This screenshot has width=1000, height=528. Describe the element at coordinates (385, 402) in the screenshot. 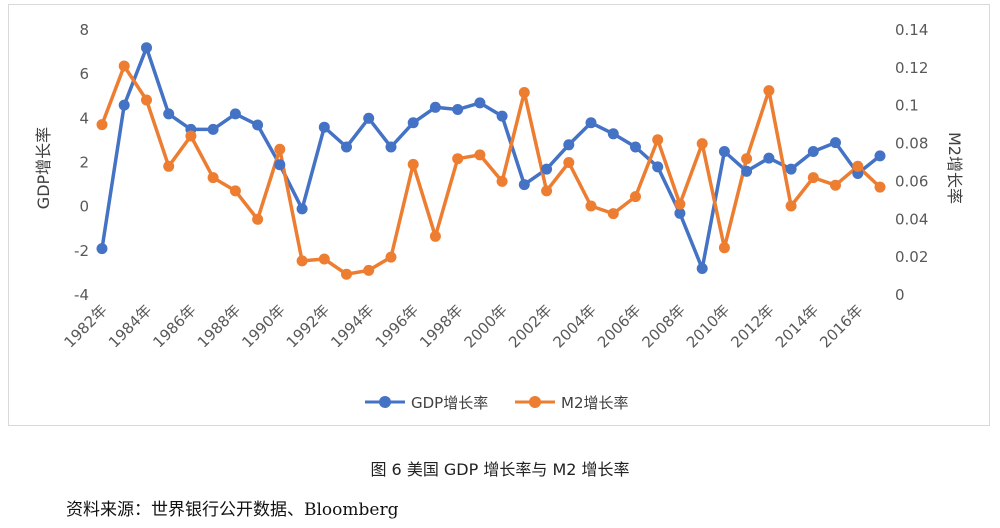

I see `legend-marker-gdp` at that location.